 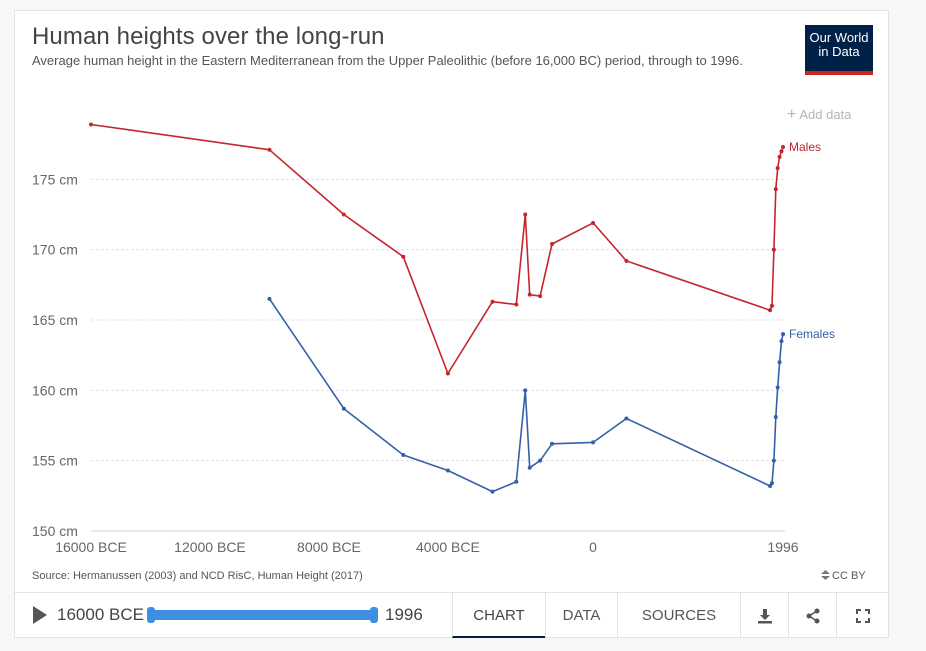 What do you see at coordinates (805, 147) in the screenshot?
I see `series-label-males: Males` at bounding box center [805, 147].